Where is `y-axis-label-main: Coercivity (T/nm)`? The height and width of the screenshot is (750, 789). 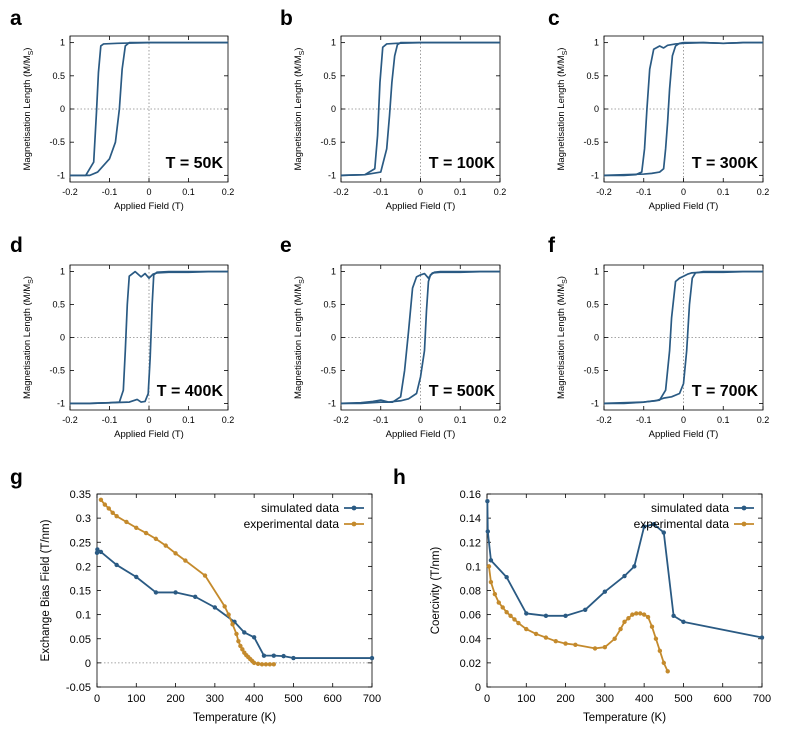 y-axis-label-main: Coercivity (T/nm) is located at coordinates (436, 591).